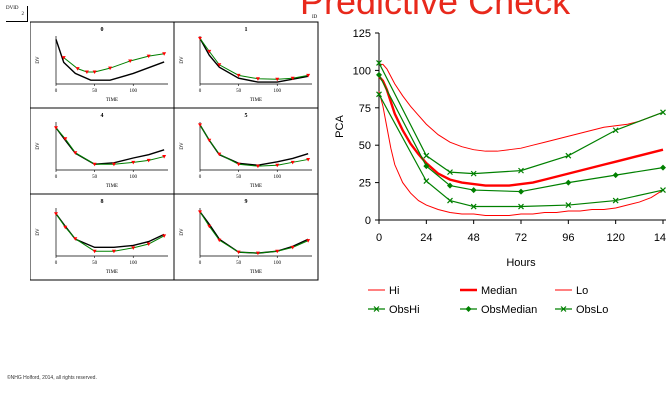  I want to click on x-tick-label: 24, so click(426, 238).